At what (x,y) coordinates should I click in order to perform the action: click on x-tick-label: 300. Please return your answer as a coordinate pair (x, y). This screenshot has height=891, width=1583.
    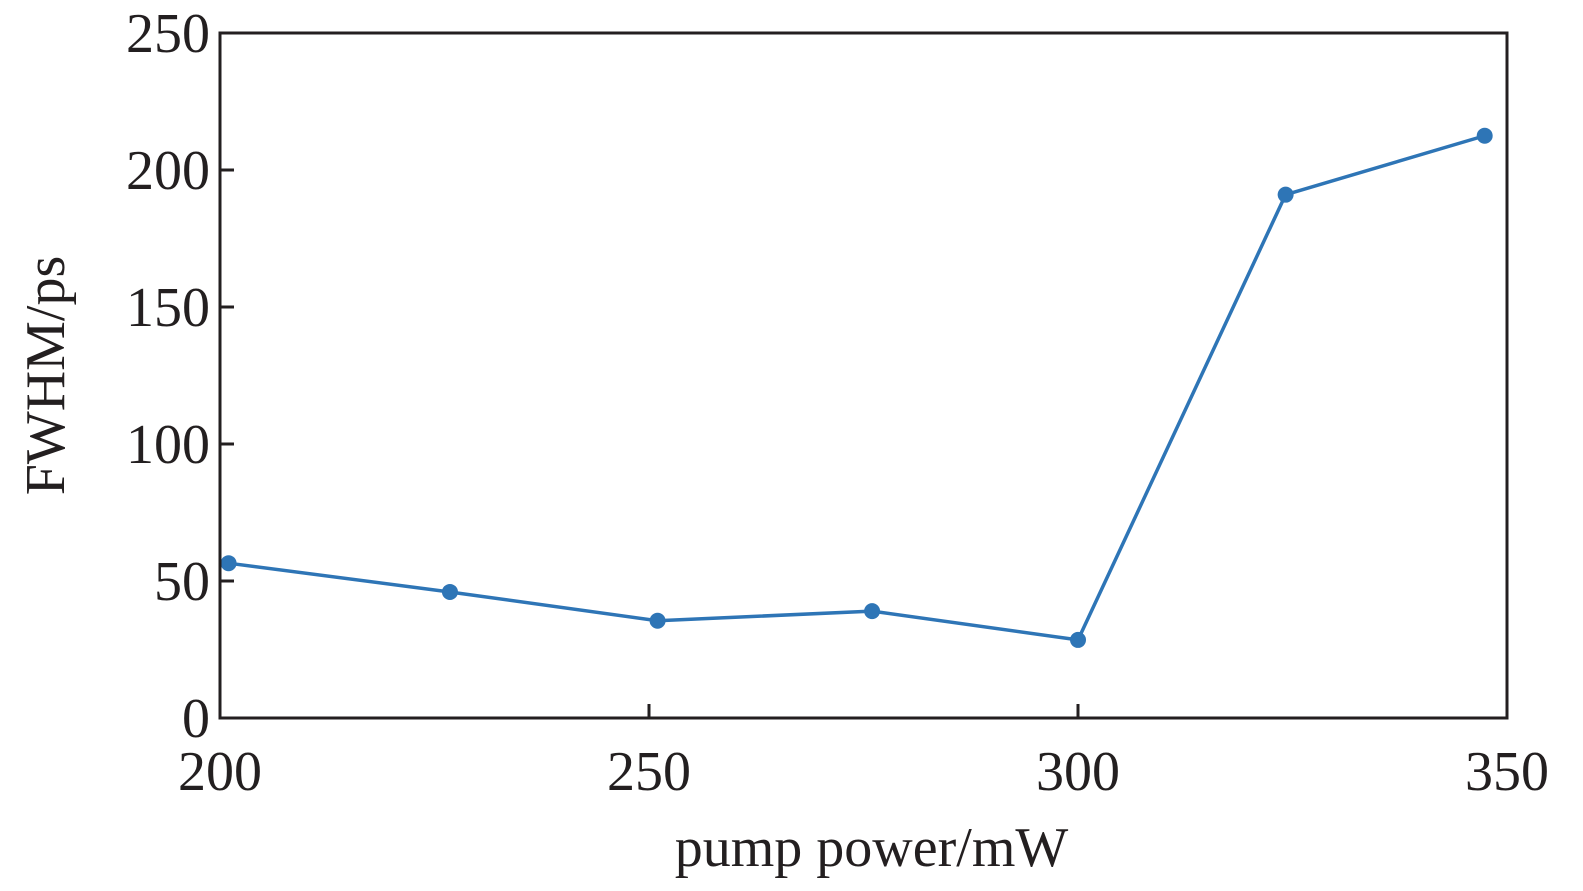
    Looking at the image, I should click on (1078, 772).